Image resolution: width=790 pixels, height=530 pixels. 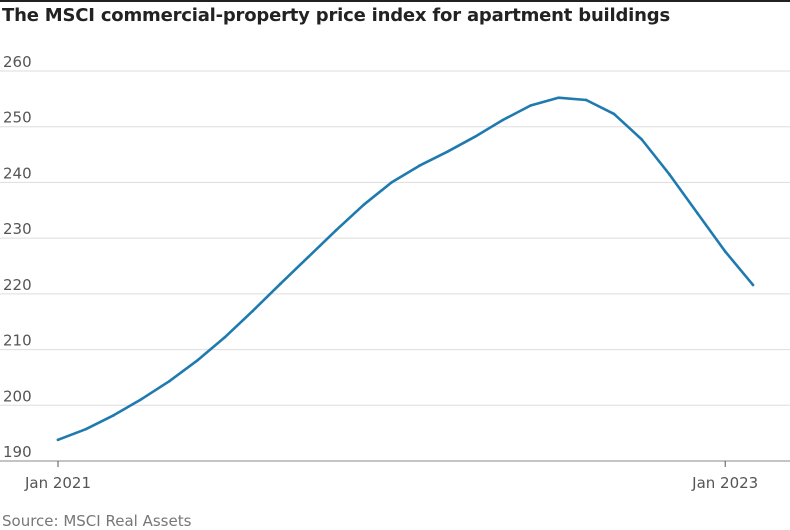 I want to click on y-tick-label: 230, so click(x=17, y=229).